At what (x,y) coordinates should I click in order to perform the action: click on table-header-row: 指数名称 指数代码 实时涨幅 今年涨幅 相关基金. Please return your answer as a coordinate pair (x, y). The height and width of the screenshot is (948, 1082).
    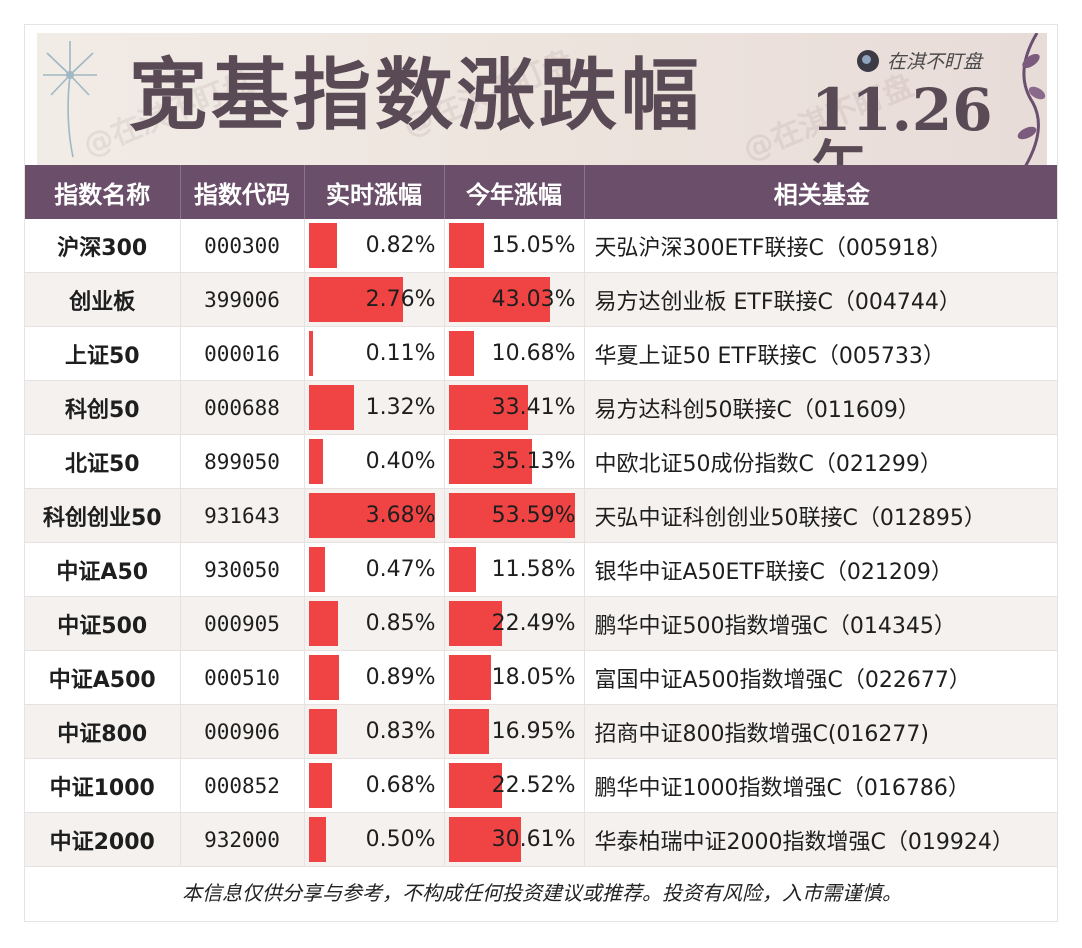
    Looking at the image, I should click on (541, 192).